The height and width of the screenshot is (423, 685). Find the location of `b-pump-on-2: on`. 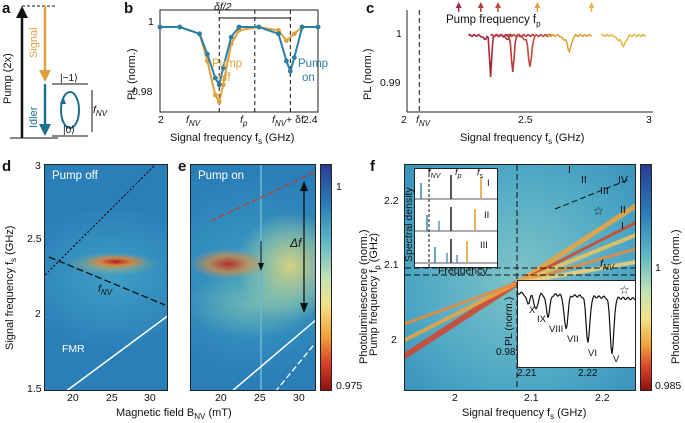

b-pump-on-2: on is located at coordinates (308, 78).